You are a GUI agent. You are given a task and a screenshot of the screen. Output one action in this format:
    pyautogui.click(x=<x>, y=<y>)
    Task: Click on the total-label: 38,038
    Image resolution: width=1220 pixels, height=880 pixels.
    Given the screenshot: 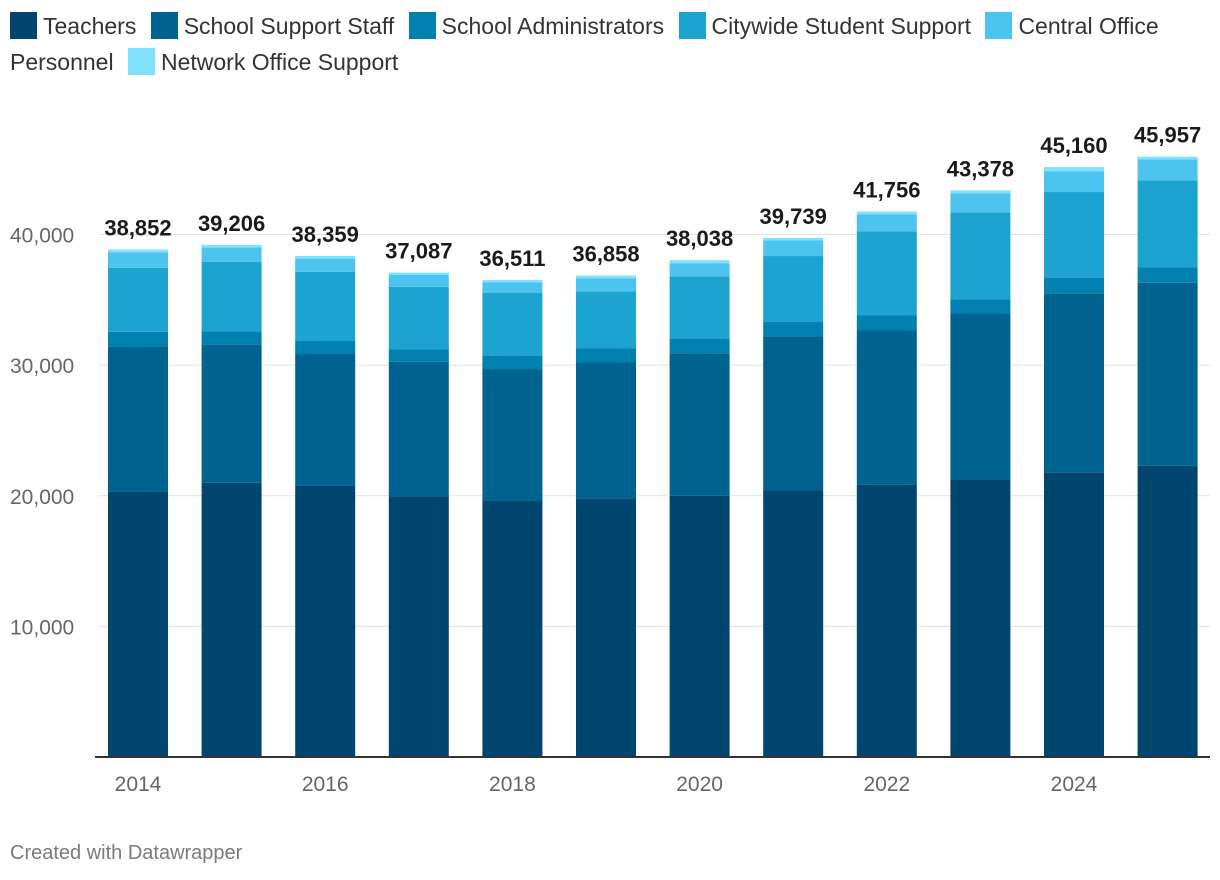 What is the action you would take?
    pyautogui.click(x=699, y=238)
    